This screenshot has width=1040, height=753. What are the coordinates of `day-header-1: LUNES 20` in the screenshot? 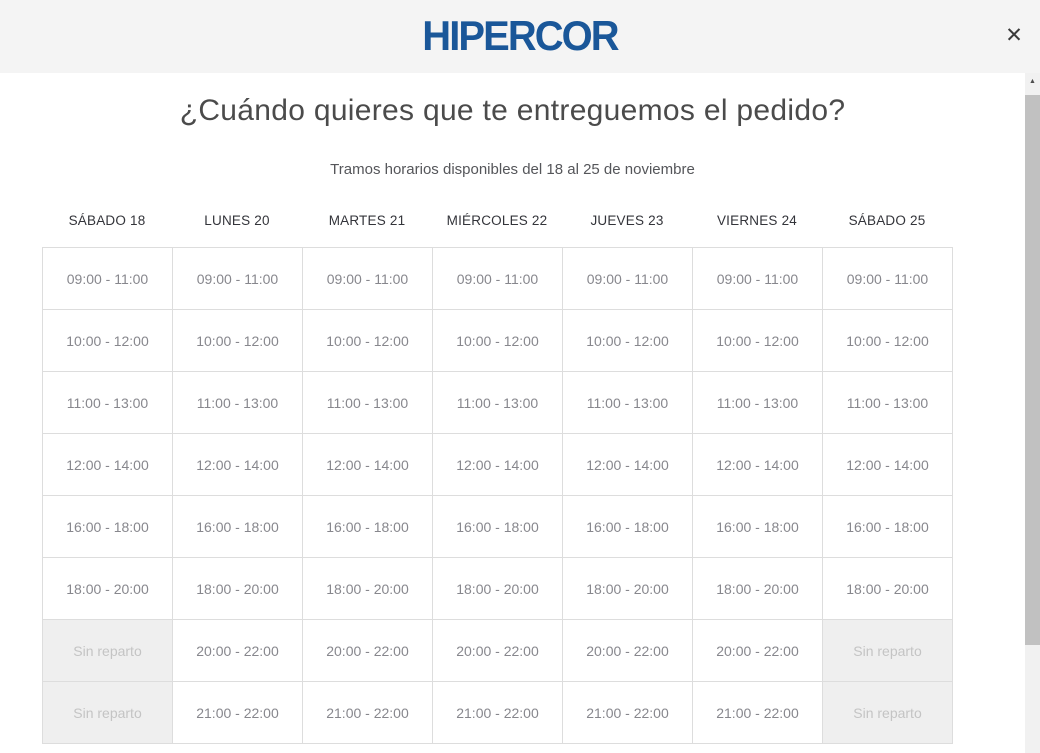 It's located at (237, 220).